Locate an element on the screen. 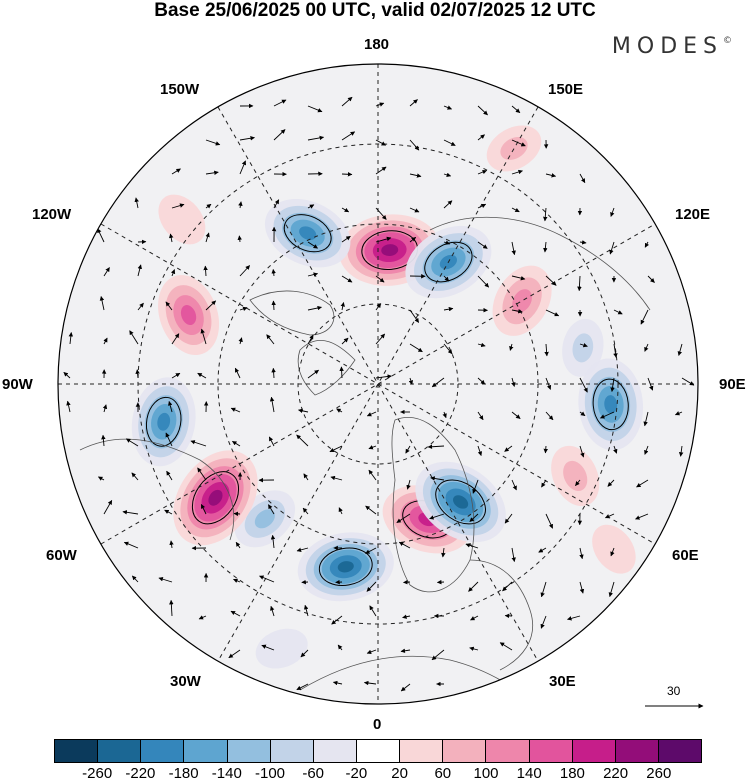  lon-label-60e: 60E is located at coordinates (685, 555).